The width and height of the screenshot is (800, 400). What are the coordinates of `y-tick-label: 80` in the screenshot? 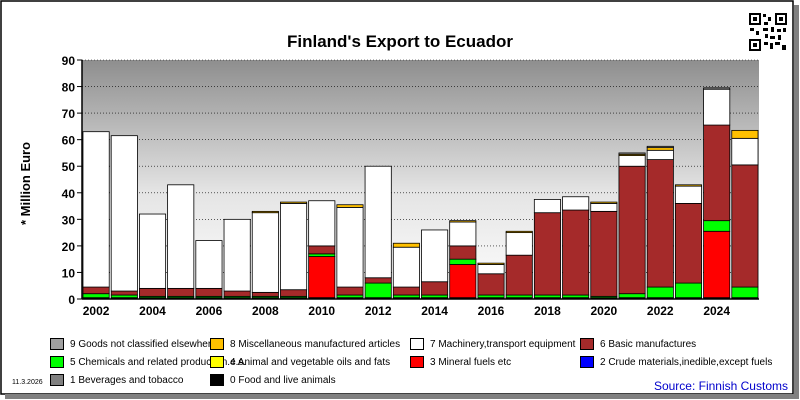 It's located at (69, 88).